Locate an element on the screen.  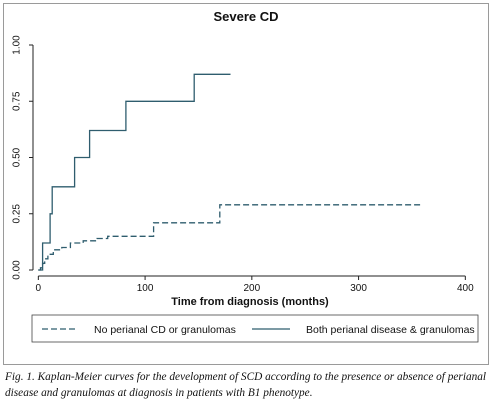
series-no-perianal-line is located at coordinates (230, 237).